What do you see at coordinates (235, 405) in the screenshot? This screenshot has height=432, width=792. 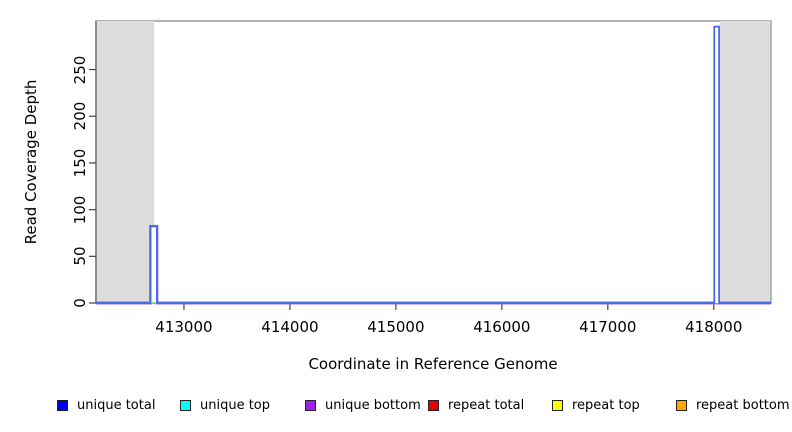 I see `legend-label: unique top` at bounding box center [235, 405].